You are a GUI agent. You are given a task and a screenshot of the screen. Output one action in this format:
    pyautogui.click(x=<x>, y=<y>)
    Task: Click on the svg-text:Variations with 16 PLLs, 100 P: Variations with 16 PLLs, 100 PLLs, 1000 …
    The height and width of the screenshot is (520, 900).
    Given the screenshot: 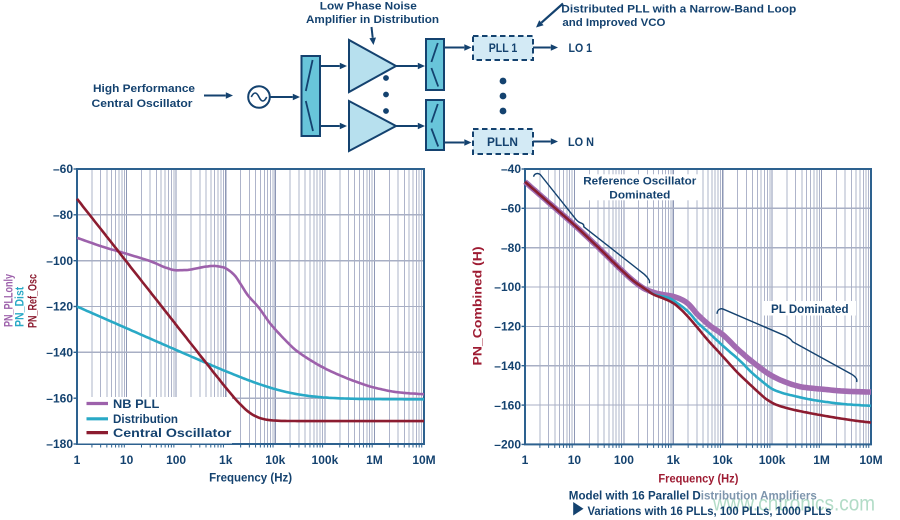 What is the action you would take?
    pyautogui.click(x=710, y=511)
    